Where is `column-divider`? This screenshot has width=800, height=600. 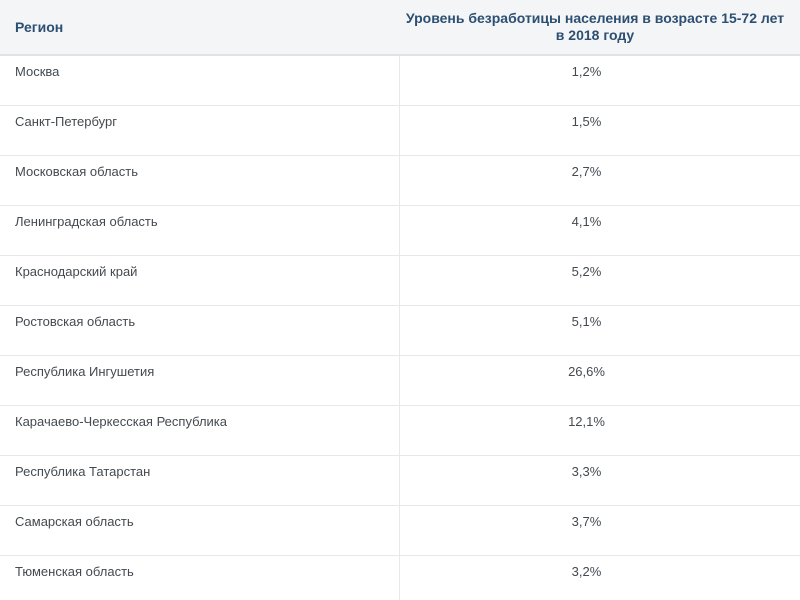
column-divider is located at coordinates (399, 328).